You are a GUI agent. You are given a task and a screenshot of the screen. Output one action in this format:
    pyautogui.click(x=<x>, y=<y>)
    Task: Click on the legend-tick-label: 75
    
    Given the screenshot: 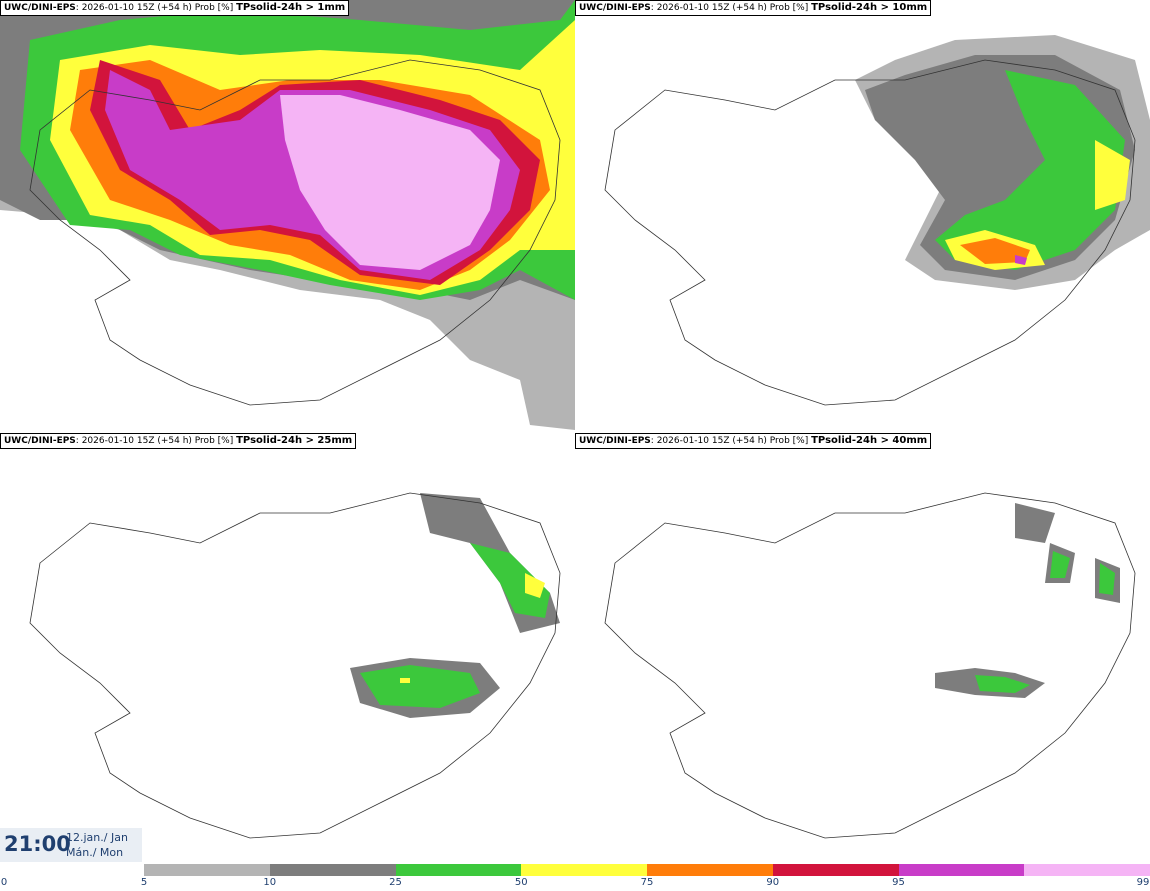 What is the action you would take?
    pyautogui.click(x=647, y=882)
    